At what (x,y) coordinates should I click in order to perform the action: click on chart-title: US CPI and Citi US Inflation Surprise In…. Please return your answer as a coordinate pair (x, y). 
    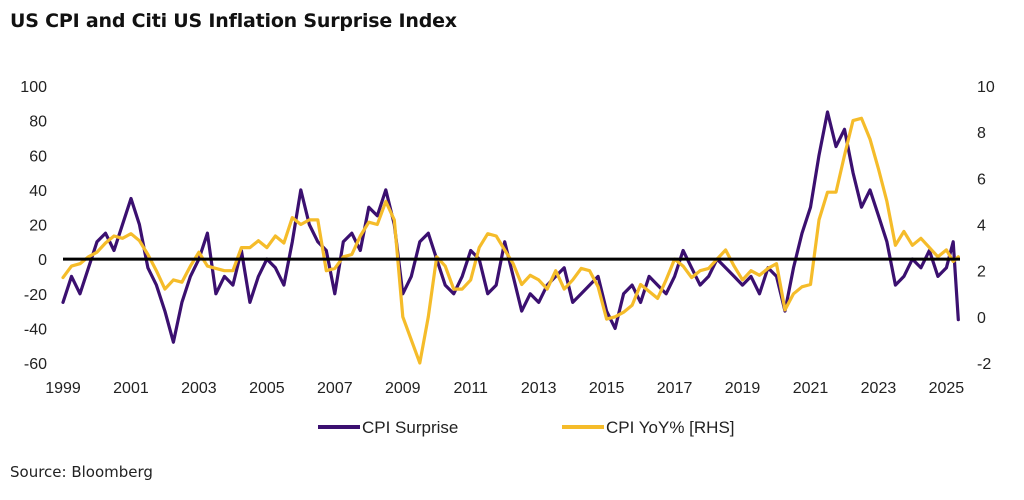
    Looking at the image, I should click on (233, 21).